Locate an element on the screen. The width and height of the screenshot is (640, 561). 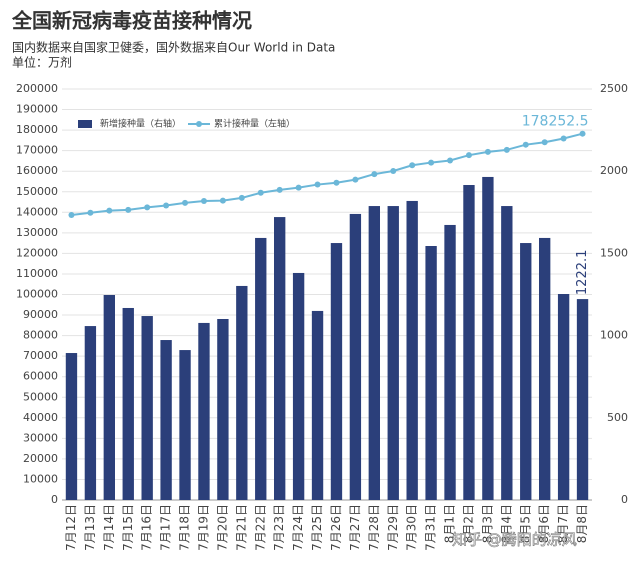
x-tick-label: 8月4日 is located at coordinates (506, 523).